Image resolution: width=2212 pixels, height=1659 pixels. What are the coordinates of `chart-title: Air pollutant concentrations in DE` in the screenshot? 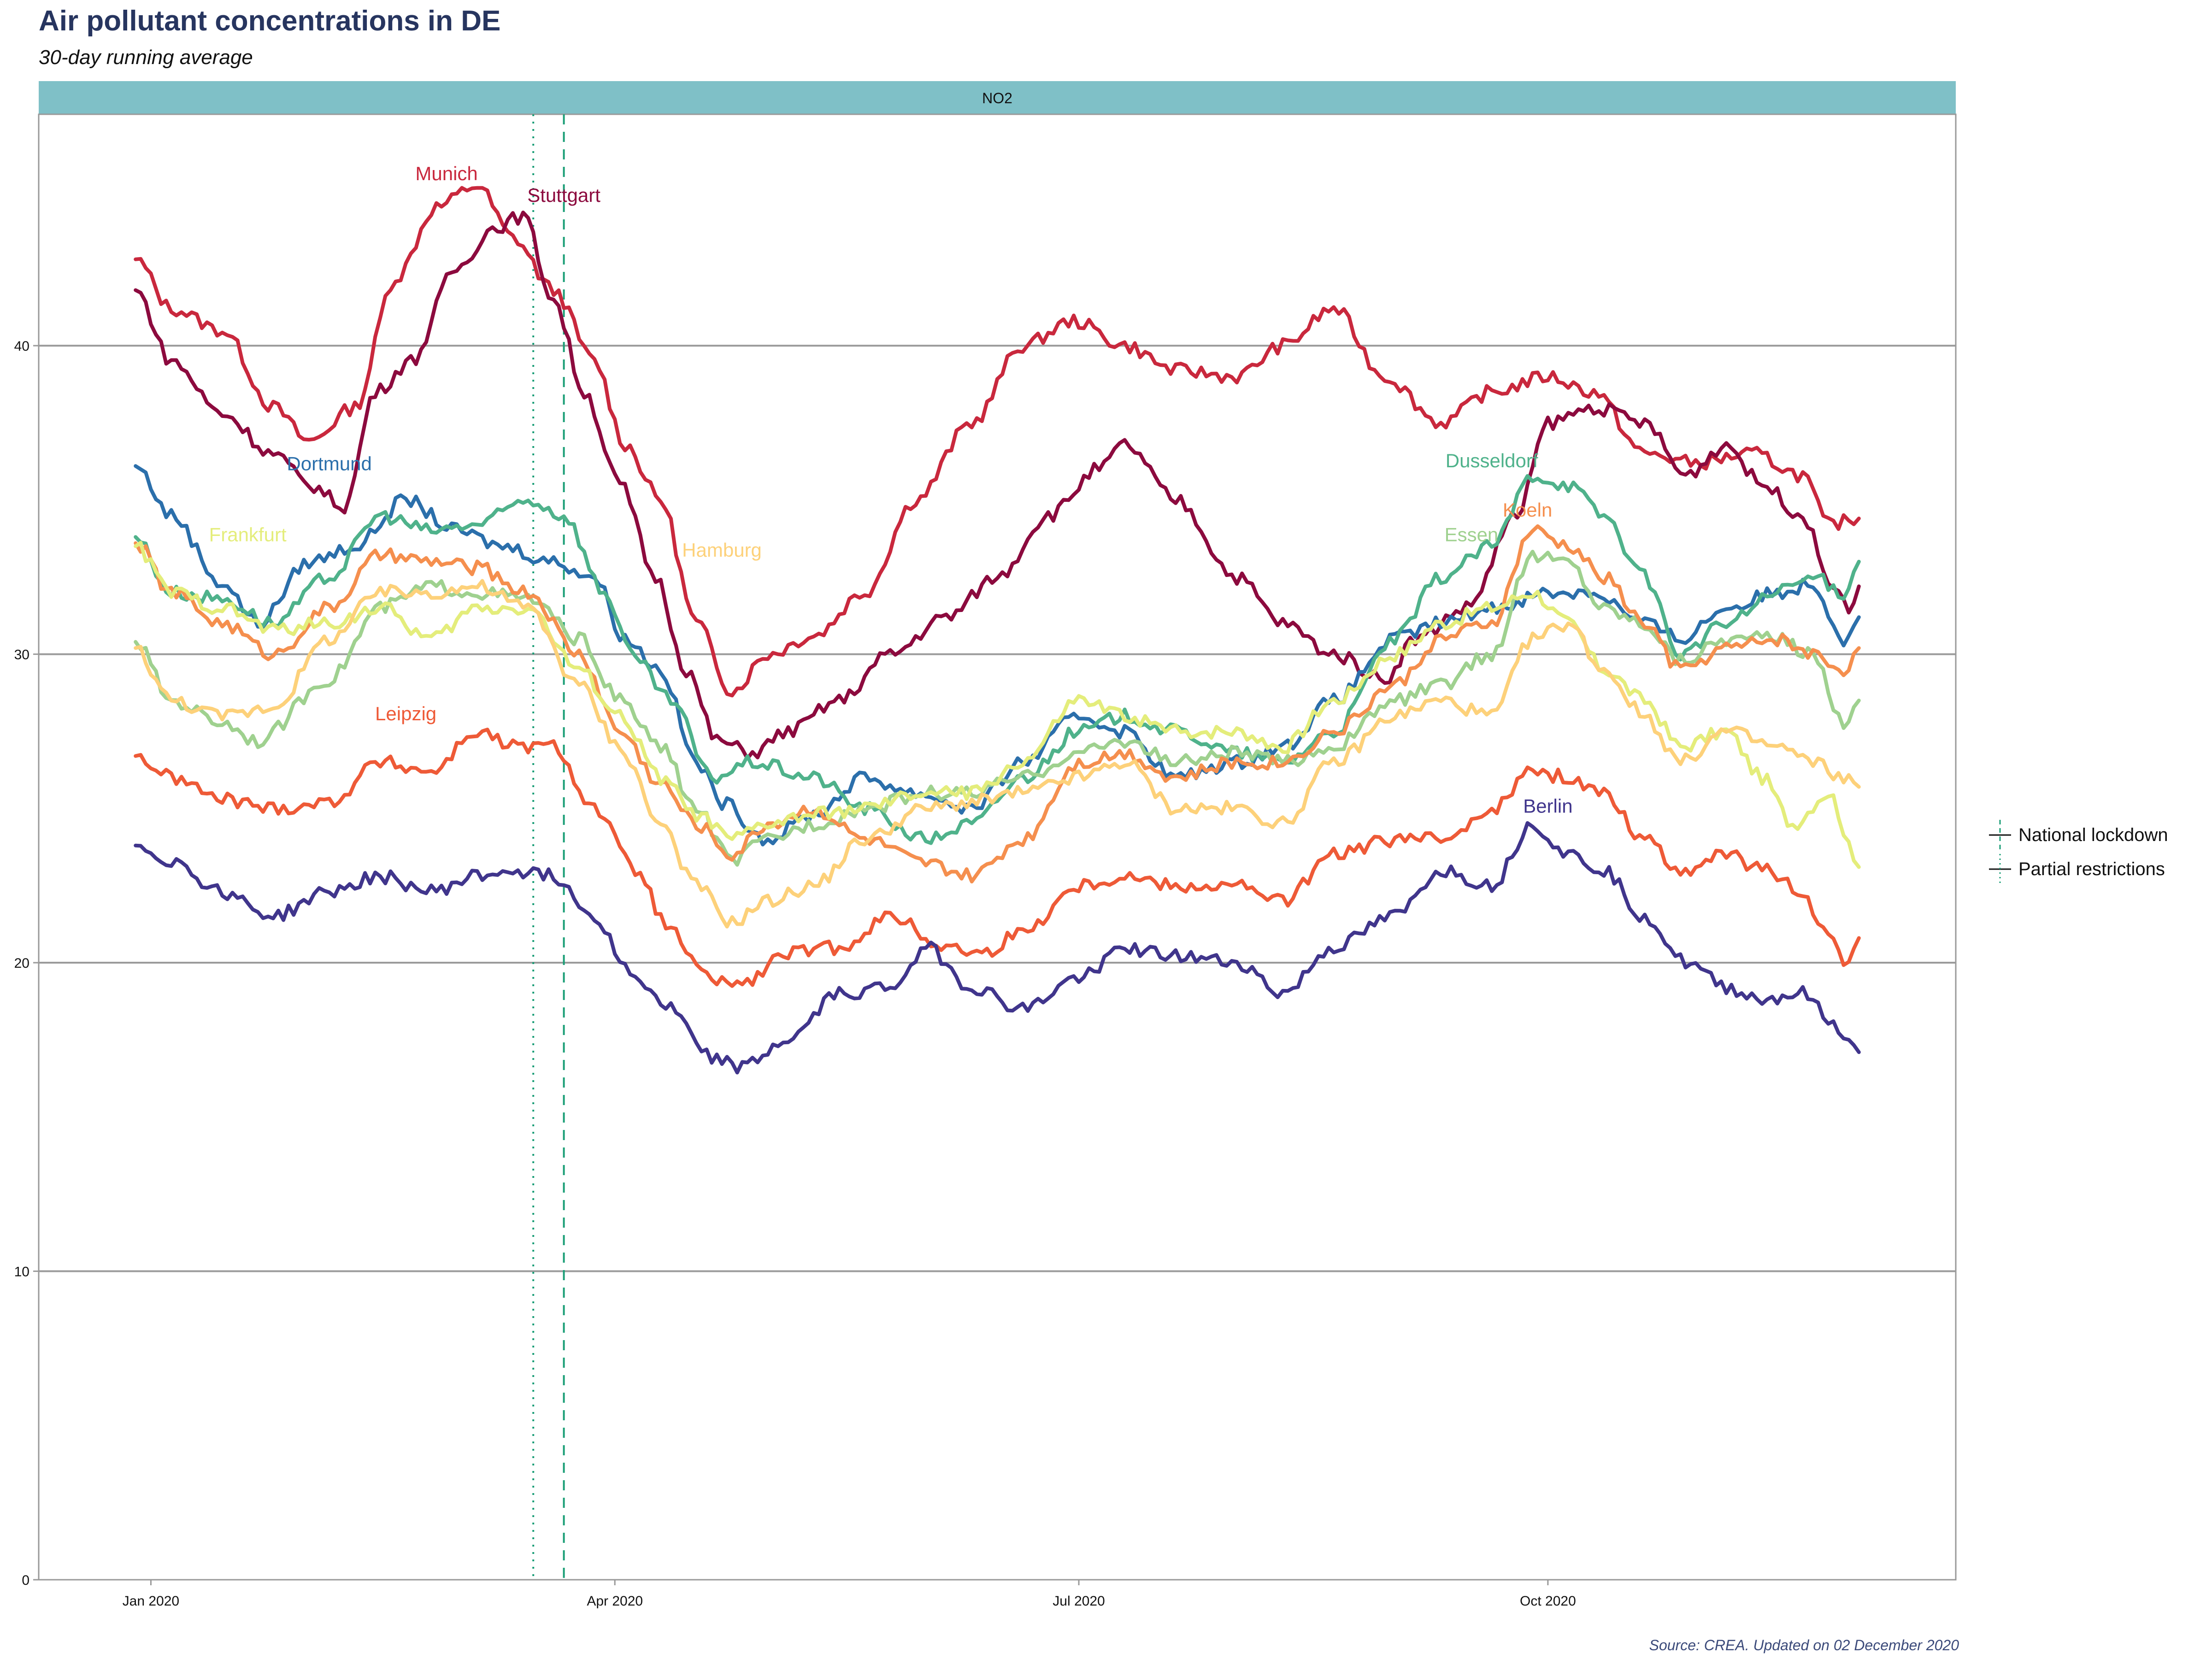 It's located at (270, 21).